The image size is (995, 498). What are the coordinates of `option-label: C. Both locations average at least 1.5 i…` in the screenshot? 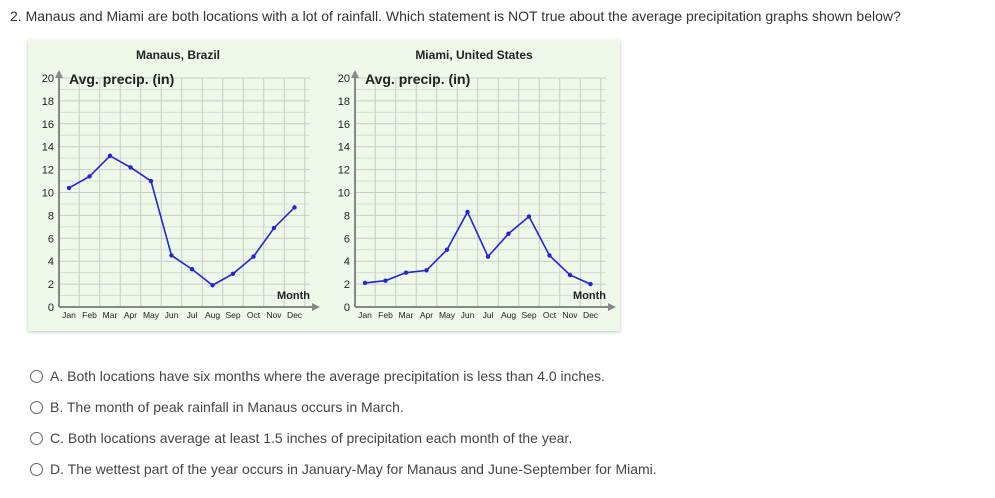 It's located at (311, 438).